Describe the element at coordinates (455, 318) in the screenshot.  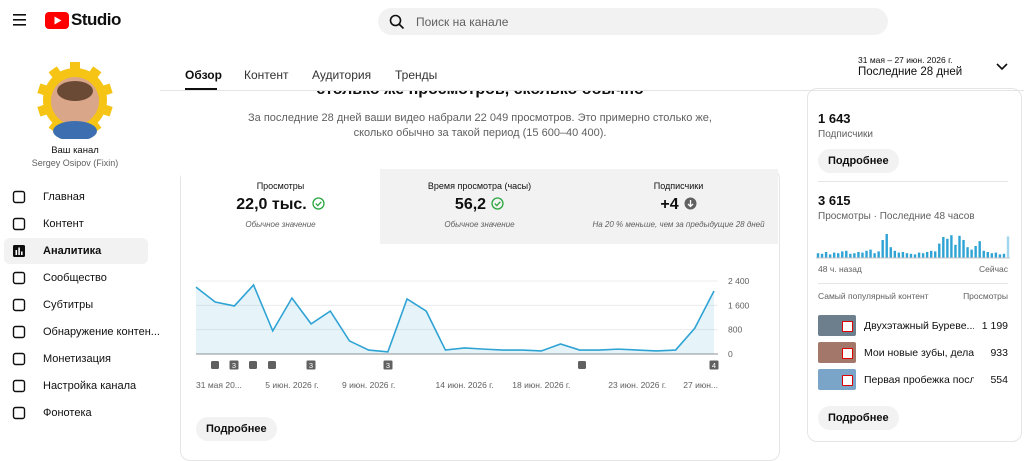
I see `line` at that location.